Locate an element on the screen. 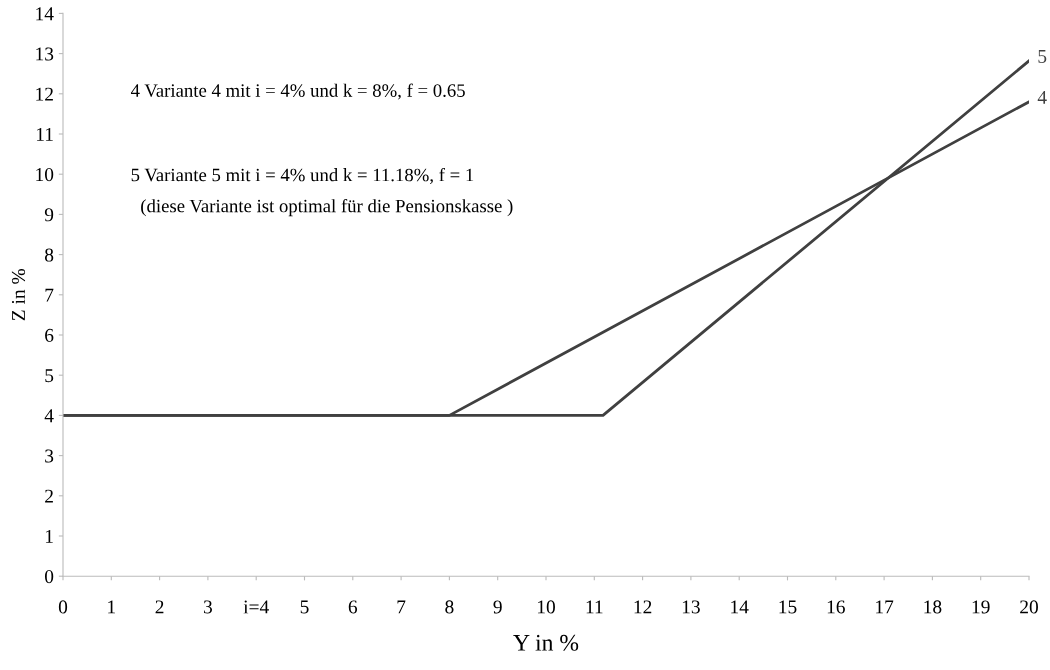 This screenshot has width=1050, height=670. y-tick-label: 12 is located at coordinates (44, 94).